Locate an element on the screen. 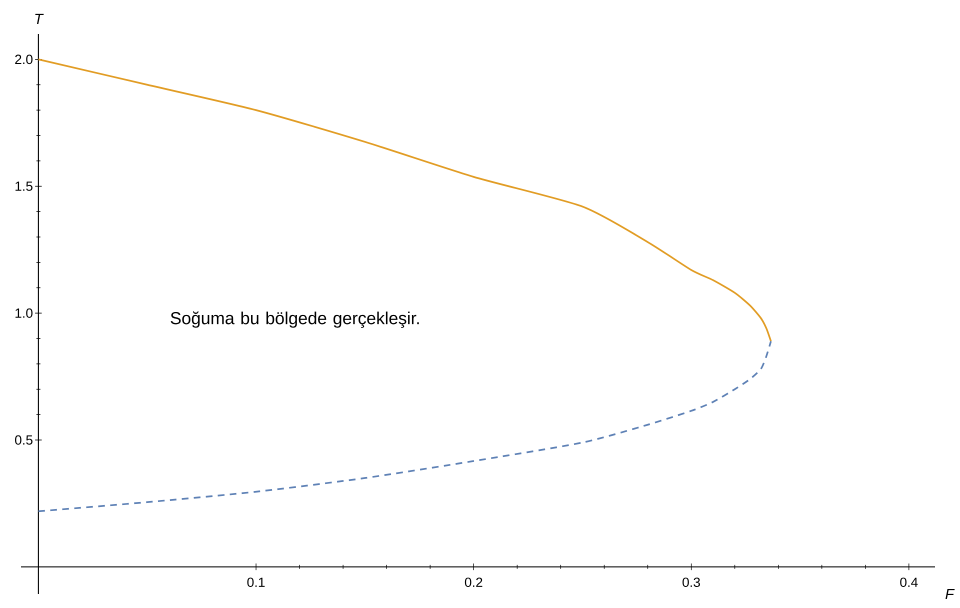 The image size is (960, 608). y-tick-label: 2.0 is located at coordinates (24, 59).